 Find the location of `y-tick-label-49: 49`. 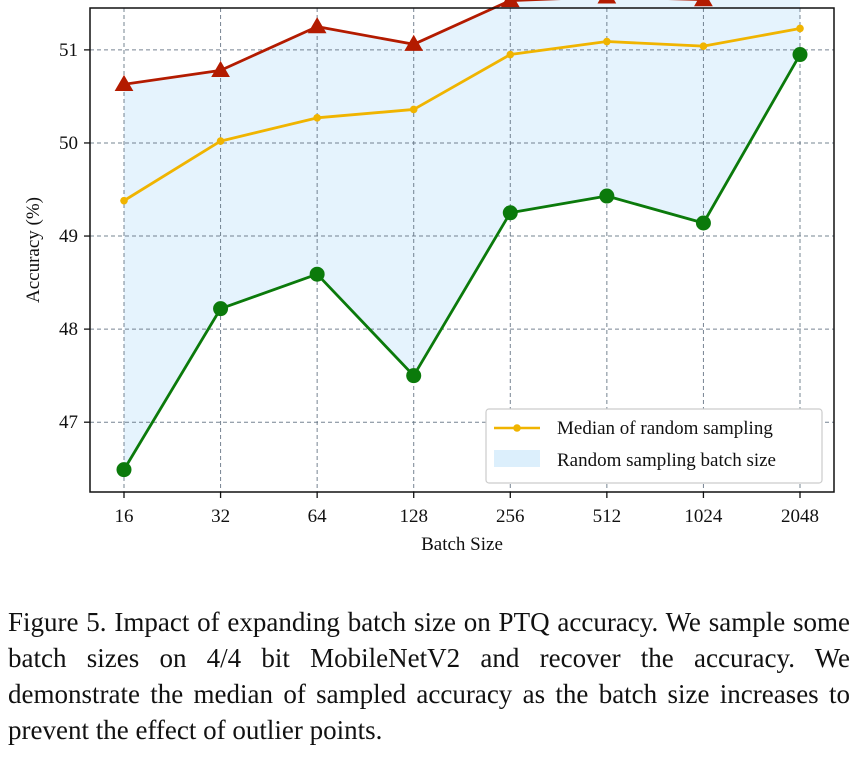

y-tick-label-49: 49 is located at coordinates (68, 236).